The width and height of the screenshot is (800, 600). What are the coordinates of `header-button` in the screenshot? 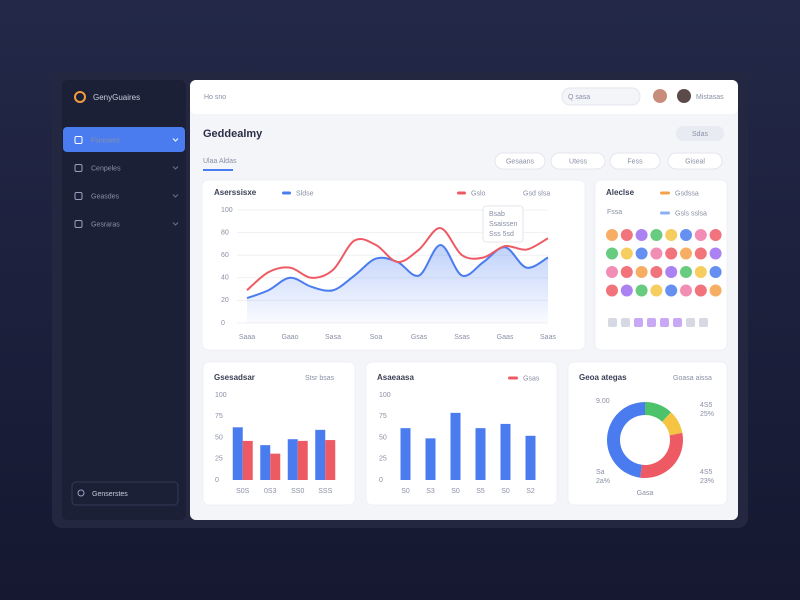 It's located at (700, 133).